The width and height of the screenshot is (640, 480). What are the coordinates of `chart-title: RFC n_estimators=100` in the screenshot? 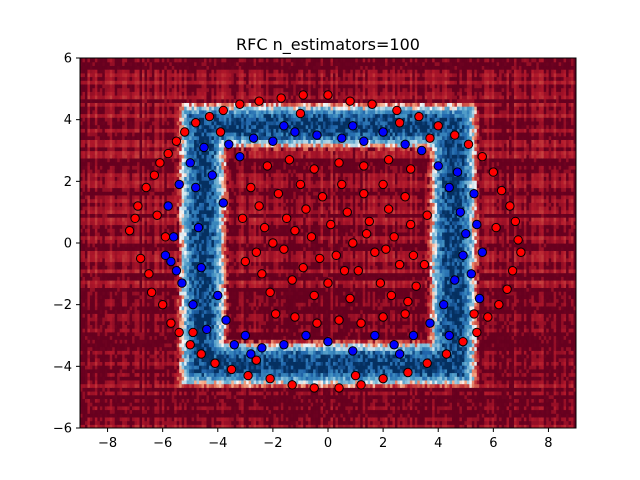 It's located at (328, 45).